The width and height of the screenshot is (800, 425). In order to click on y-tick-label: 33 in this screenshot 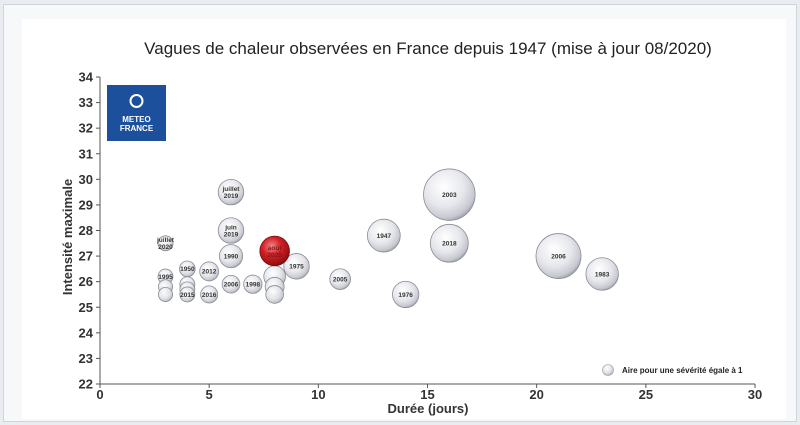, I will do `click(86, 102)`.